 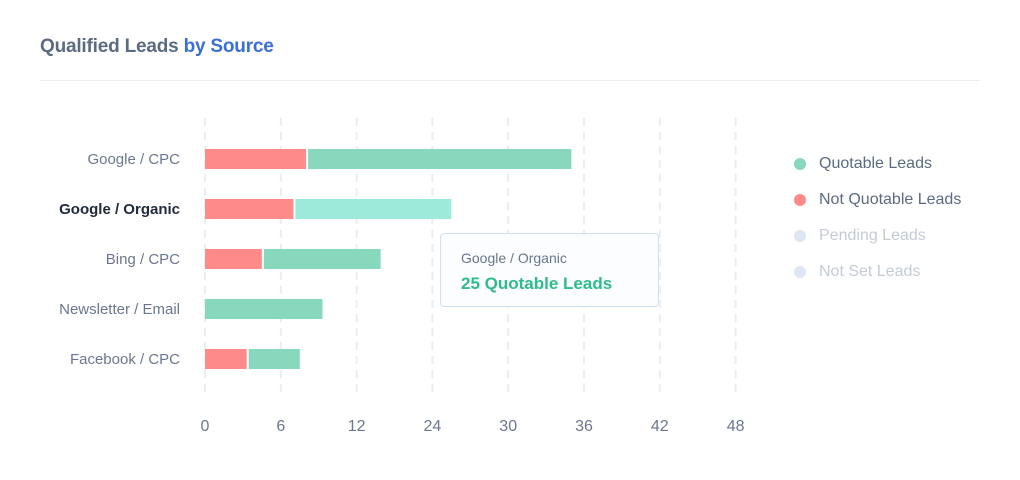 What do you see at coordinates (228, 46) in the screenshot?
I see `title-accent: by Source` at bounding box center [228, 46].